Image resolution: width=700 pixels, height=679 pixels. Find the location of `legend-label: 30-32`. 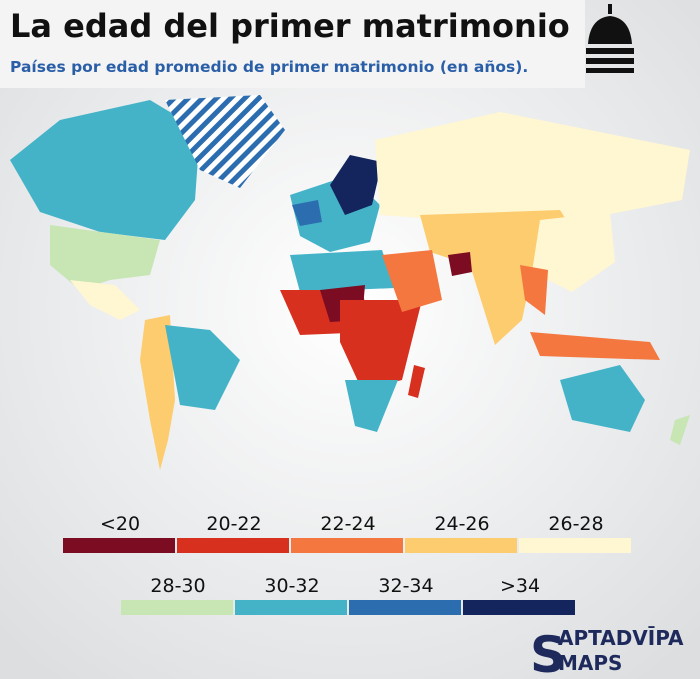

legend-label: 30-32 is located at coordinates (291, 586).